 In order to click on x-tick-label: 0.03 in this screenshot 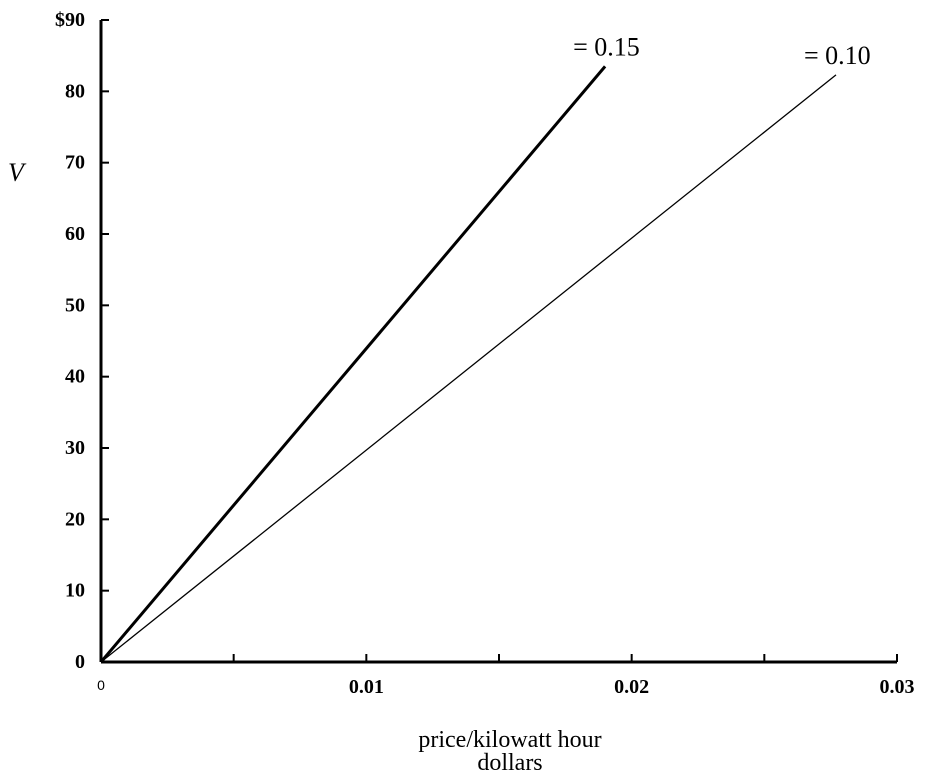, I will do `click(897, 687)`.